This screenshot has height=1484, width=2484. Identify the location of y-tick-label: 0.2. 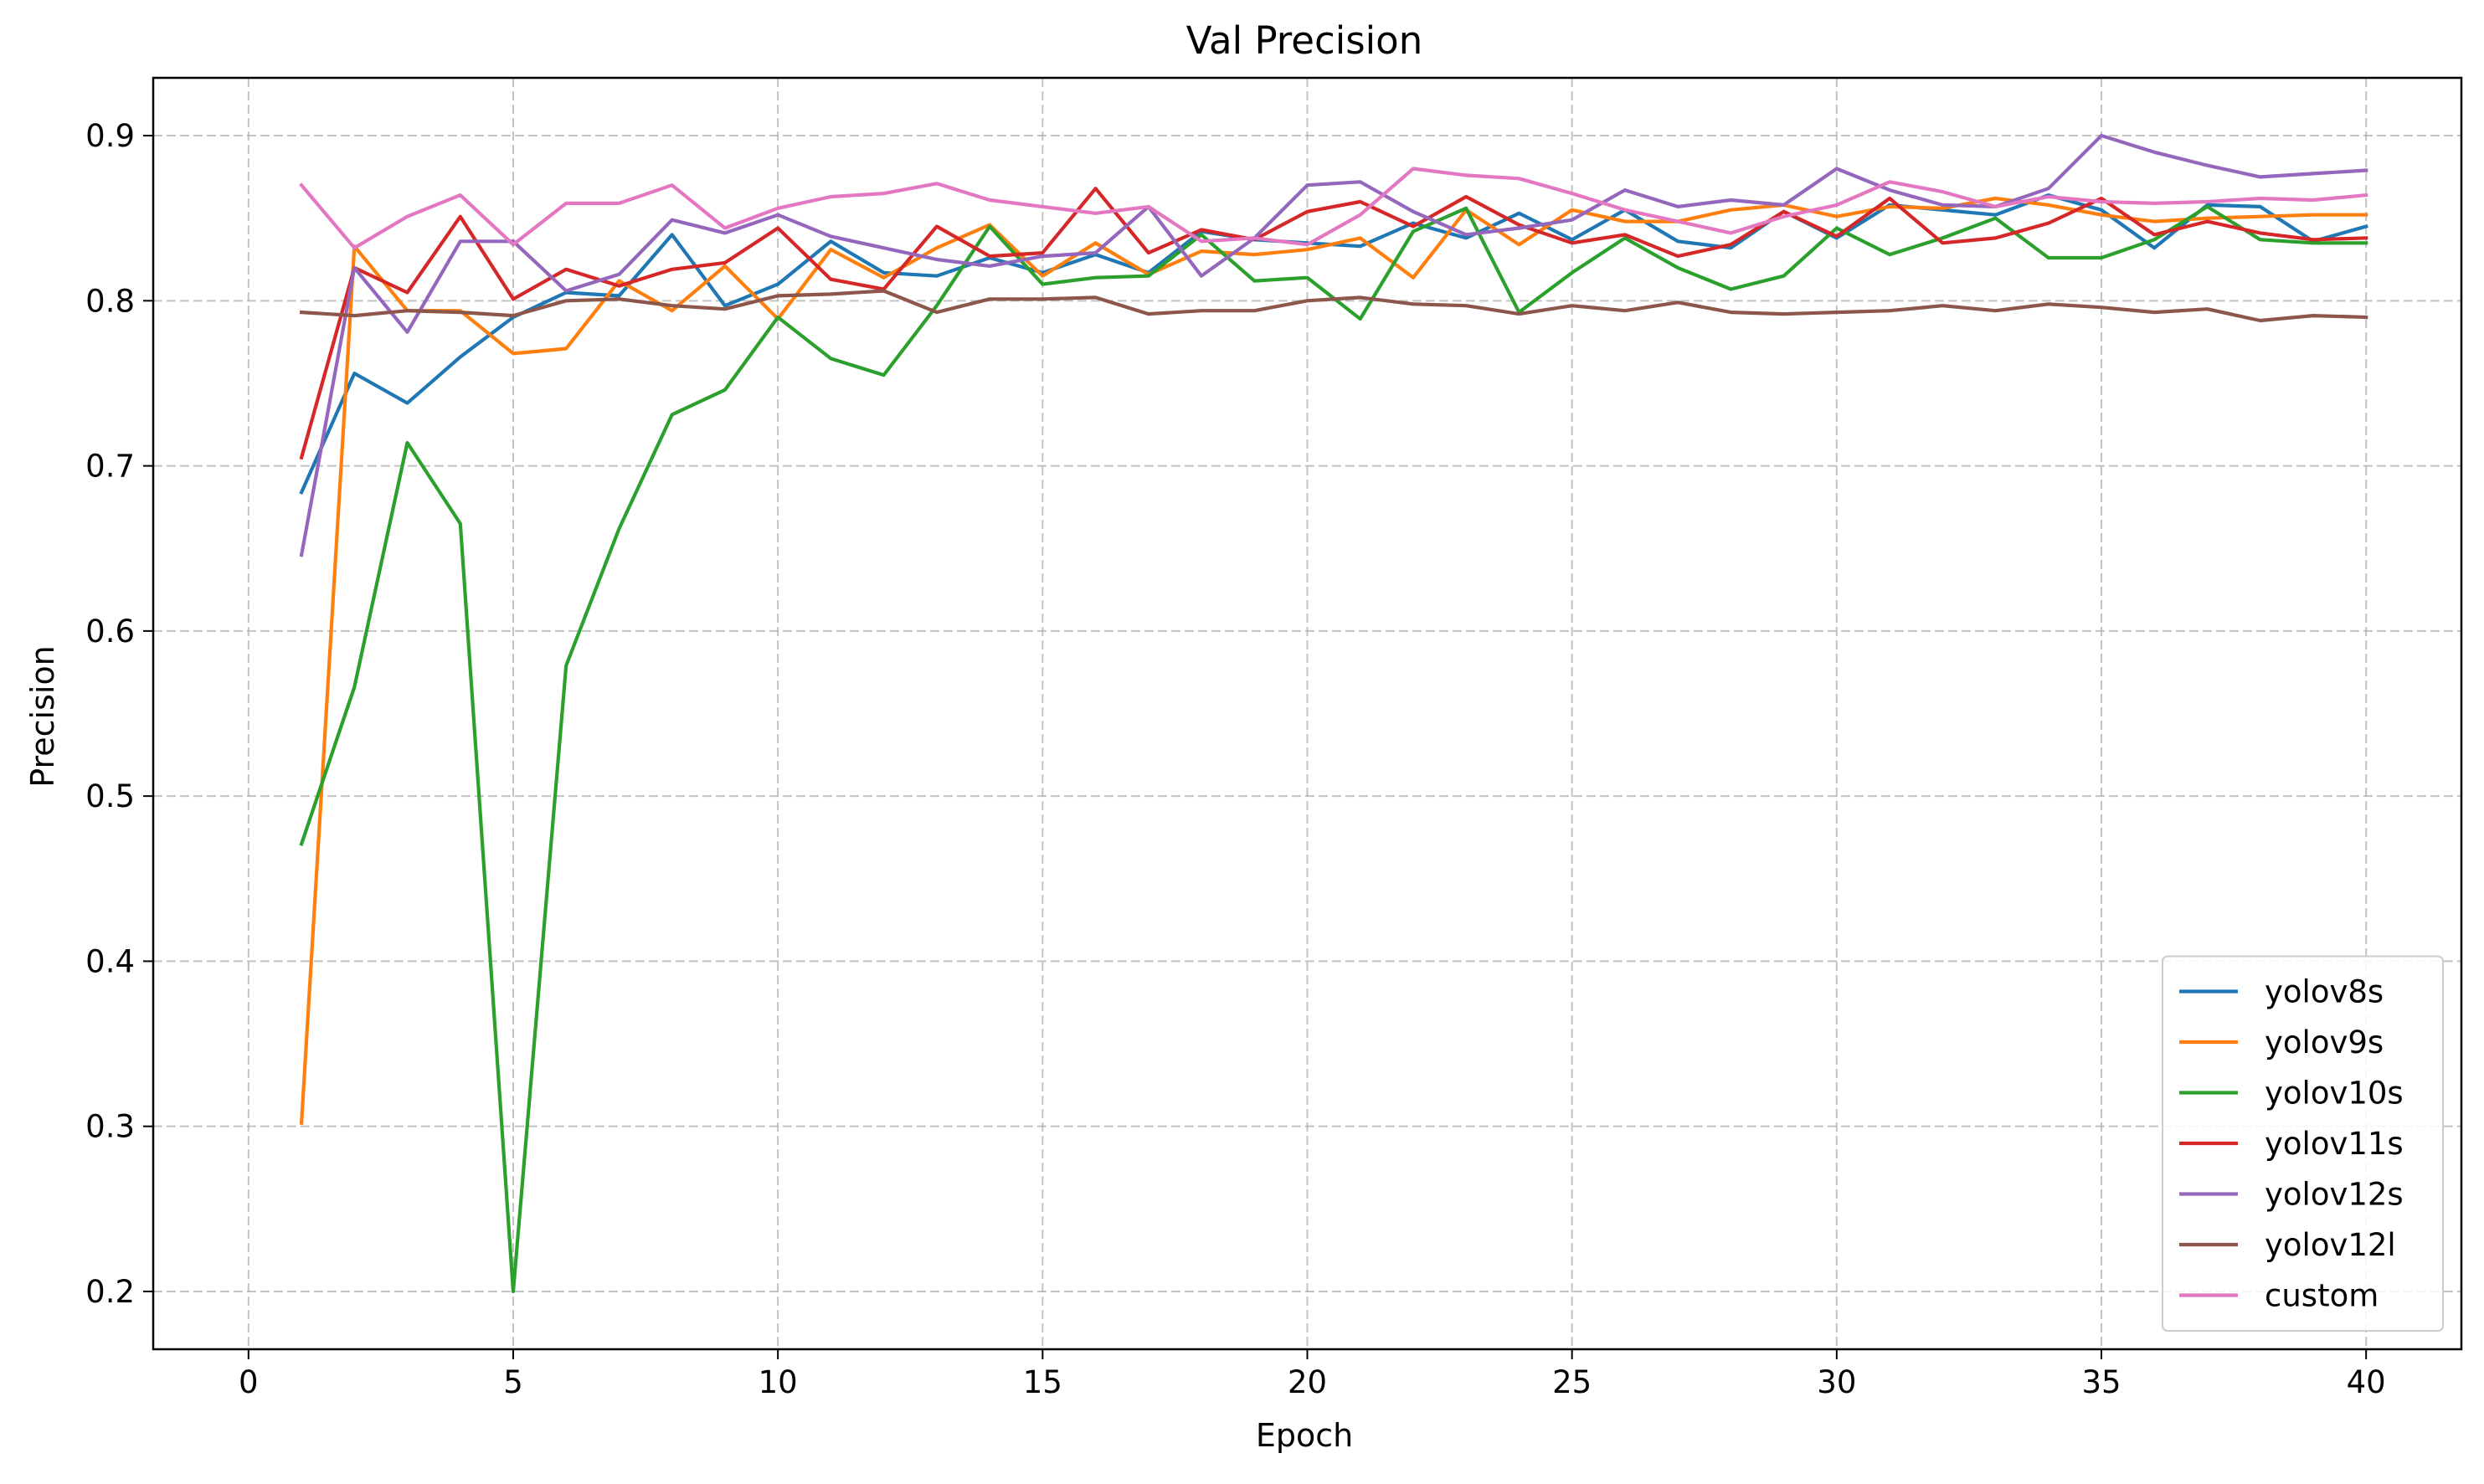
(110, 1292).